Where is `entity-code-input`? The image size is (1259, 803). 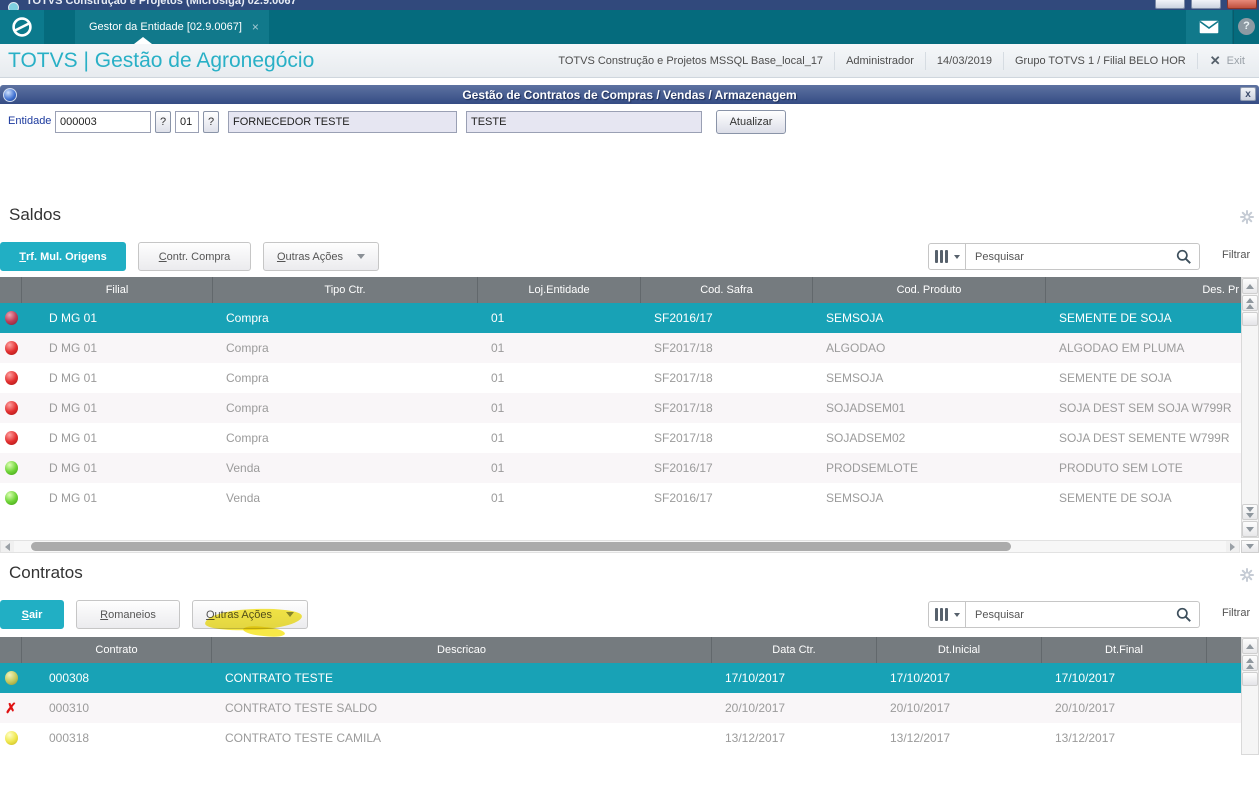 entity-code-input is located at coordinates (103, 122).